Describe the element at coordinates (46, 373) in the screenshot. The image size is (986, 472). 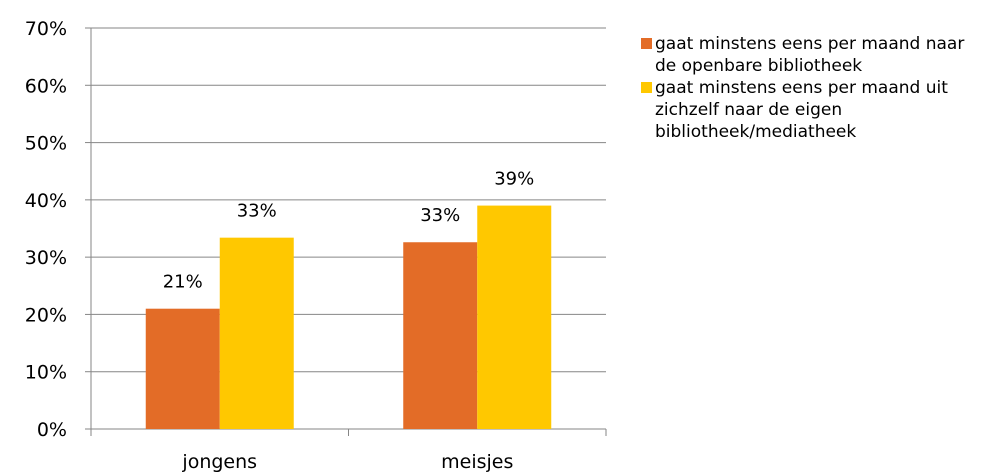
I see `y-tick-label: 10%` at that location.